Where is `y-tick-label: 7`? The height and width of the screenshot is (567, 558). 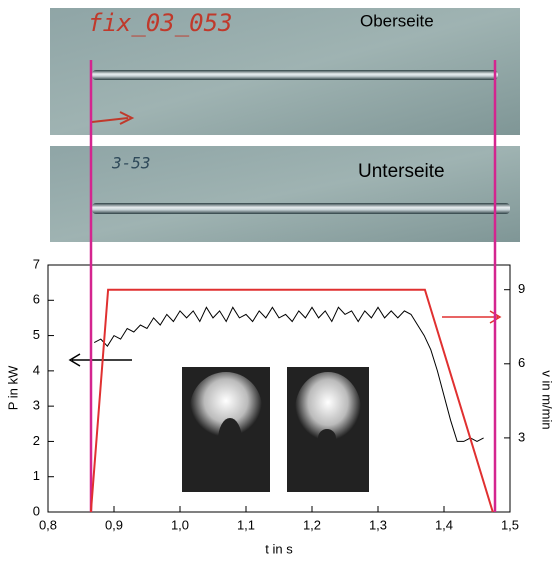
y-tick-label: 7 is located at coordinates (36, 263).